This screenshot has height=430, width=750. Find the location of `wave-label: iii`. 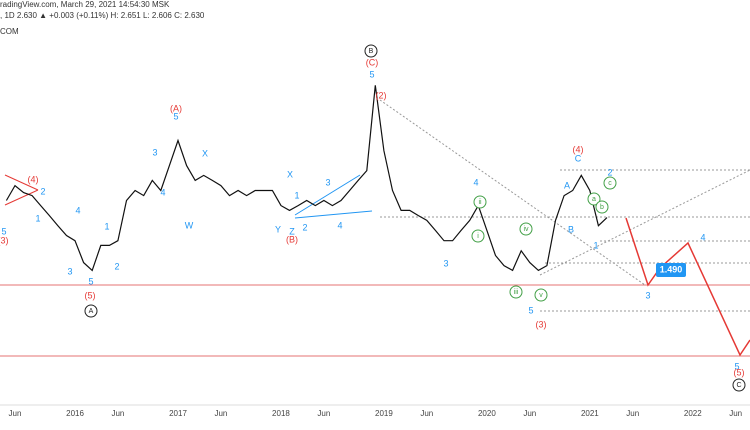

wave-label: iii is located at coordinates (516, 292).